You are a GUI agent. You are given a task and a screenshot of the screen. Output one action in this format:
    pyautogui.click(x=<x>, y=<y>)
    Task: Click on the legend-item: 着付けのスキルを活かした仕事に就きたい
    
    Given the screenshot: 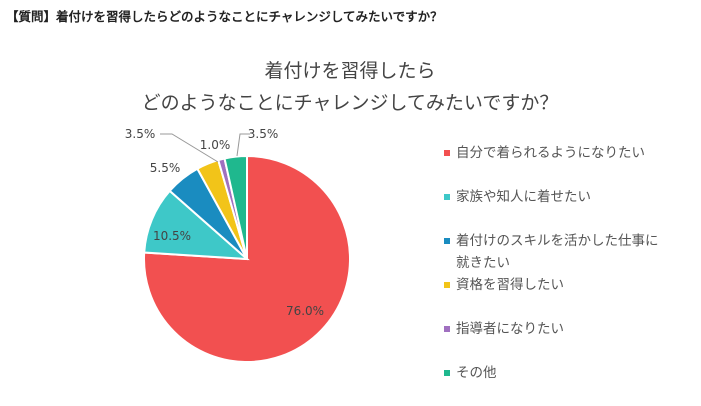 What is the action you would take?
    pyautogui.click(x=555, y=252)
    